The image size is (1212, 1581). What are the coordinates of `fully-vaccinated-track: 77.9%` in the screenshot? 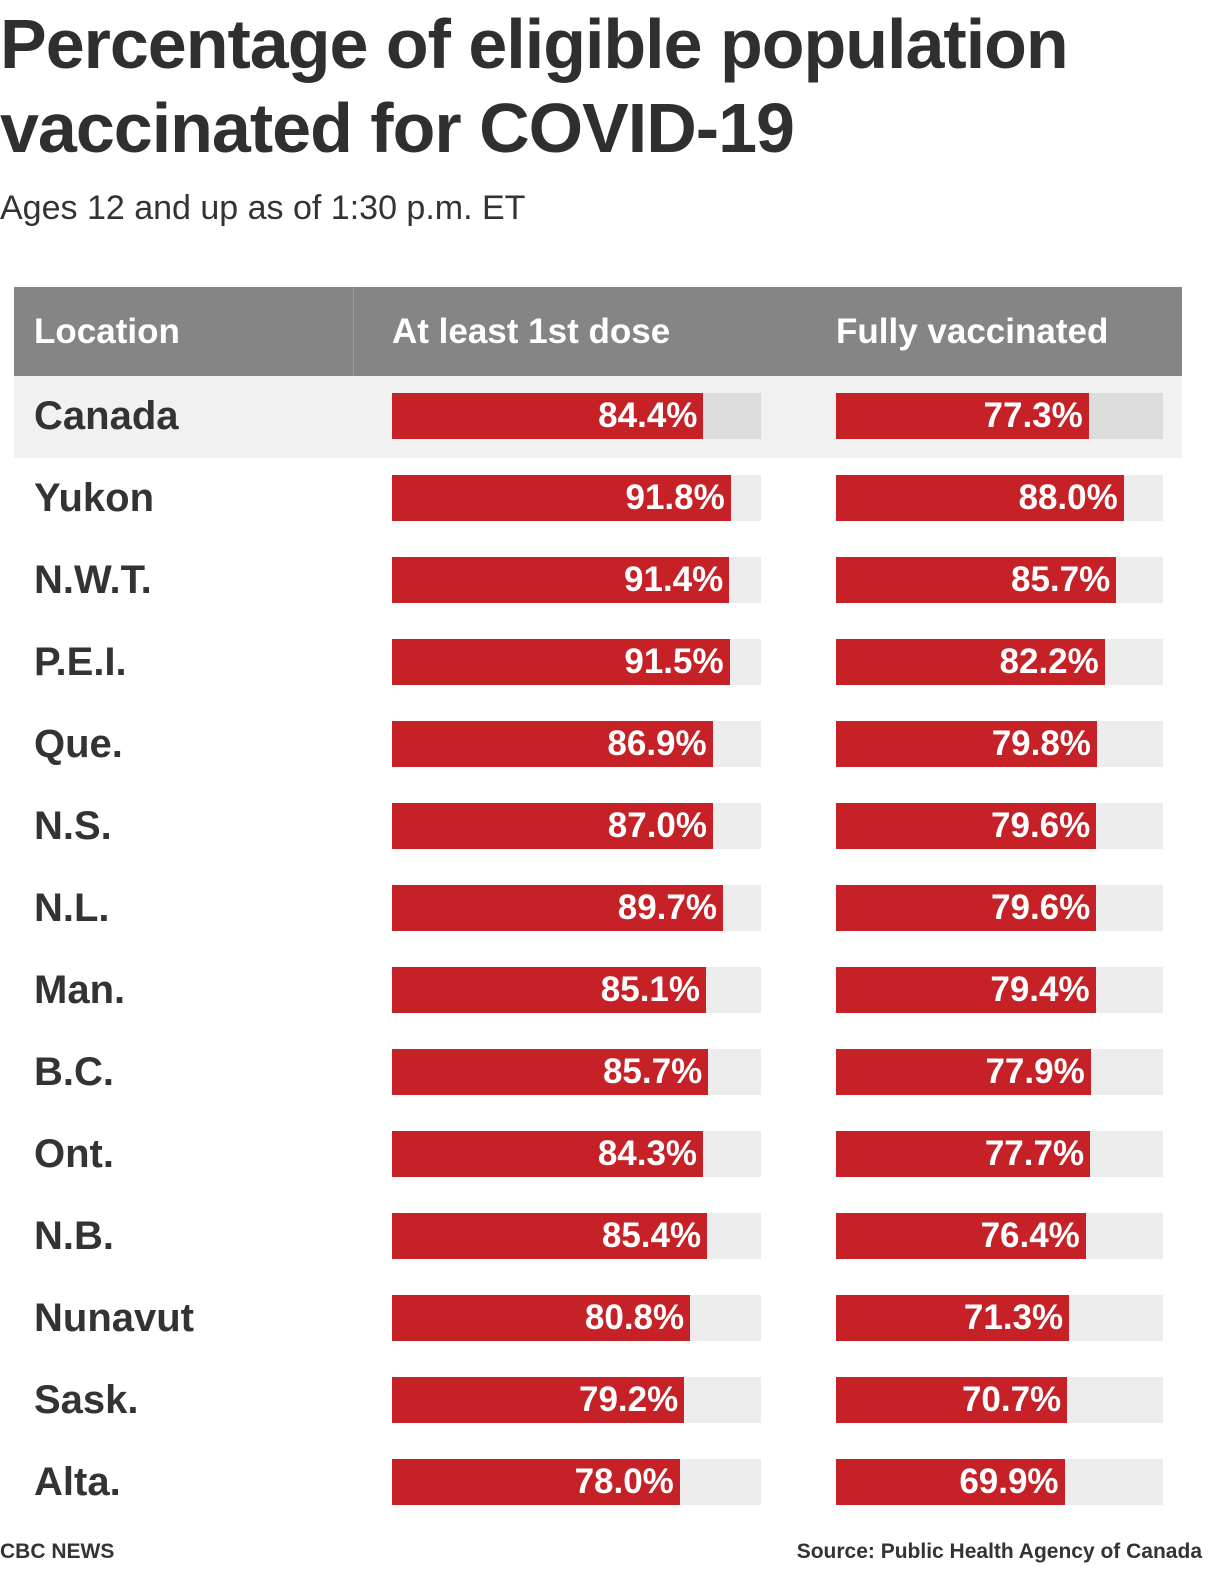 It's located at (999, 1072).